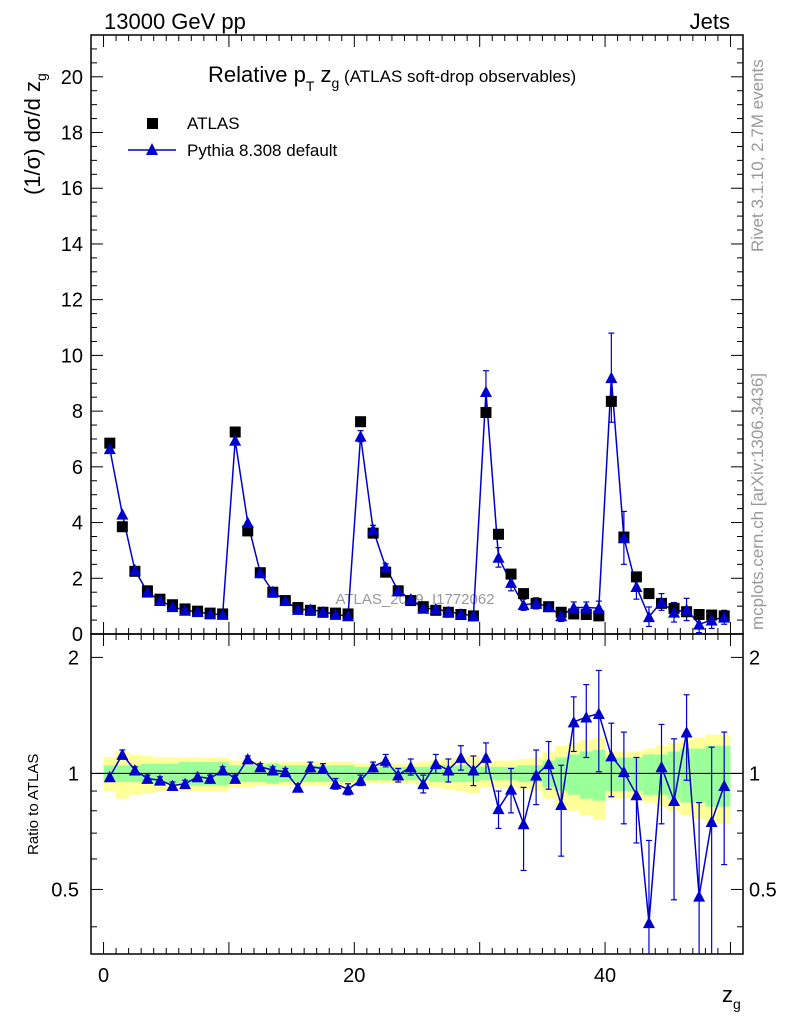 The height and width of the screenshot is (1024, 786). Describe the element at coordinates (262, 150) in the screenshot. I see `legend-pythia-label: Pythia 8.308 default` at that location.